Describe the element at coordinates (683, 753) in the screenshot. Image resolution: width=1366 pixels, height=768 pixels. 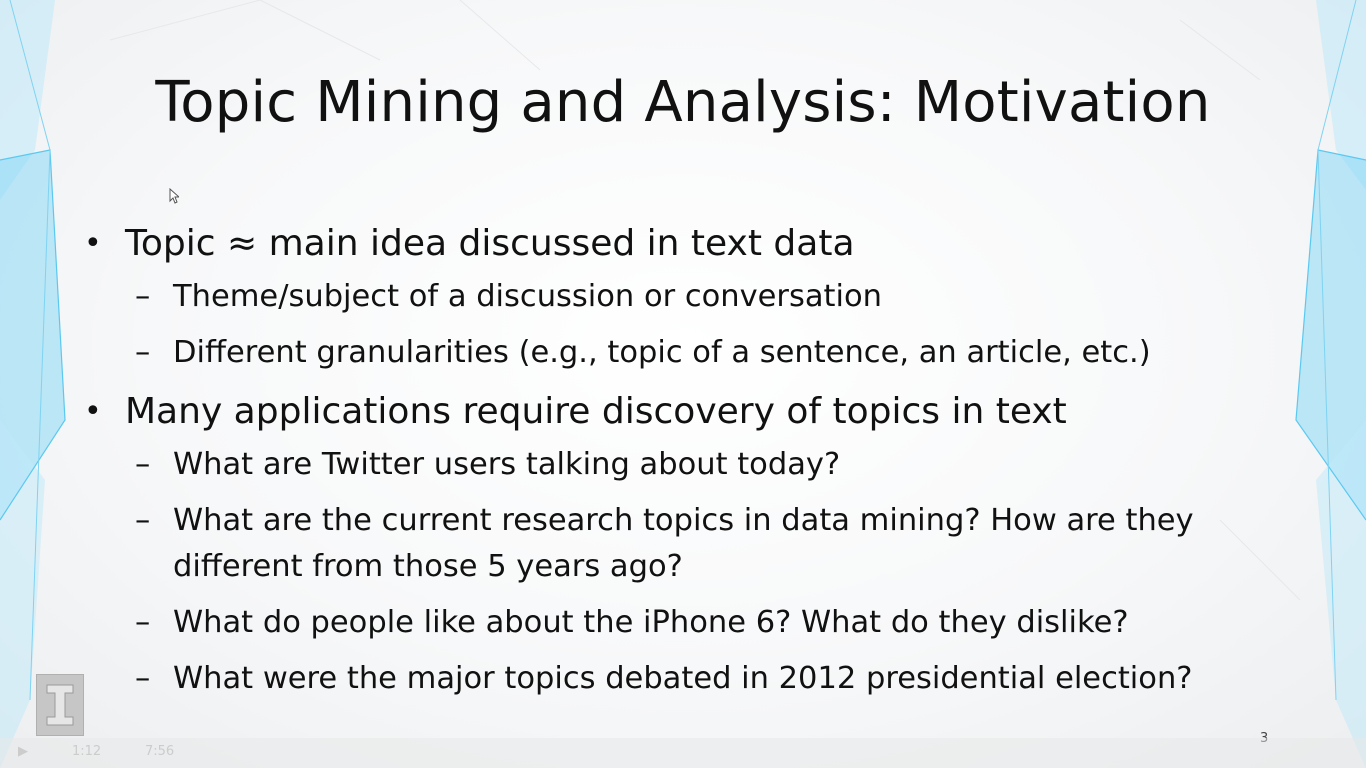
I see `video-controls-bar: ▶ 1:12 7:56` at that location.